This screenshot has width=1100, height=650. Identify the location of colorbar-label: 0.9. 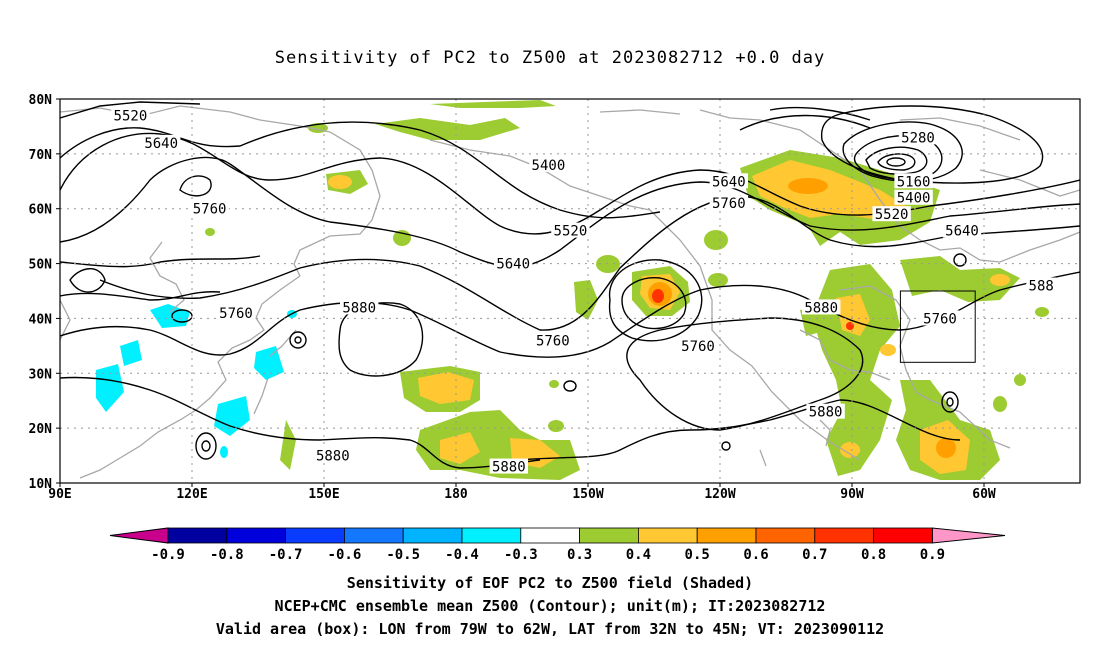
(932, 555).